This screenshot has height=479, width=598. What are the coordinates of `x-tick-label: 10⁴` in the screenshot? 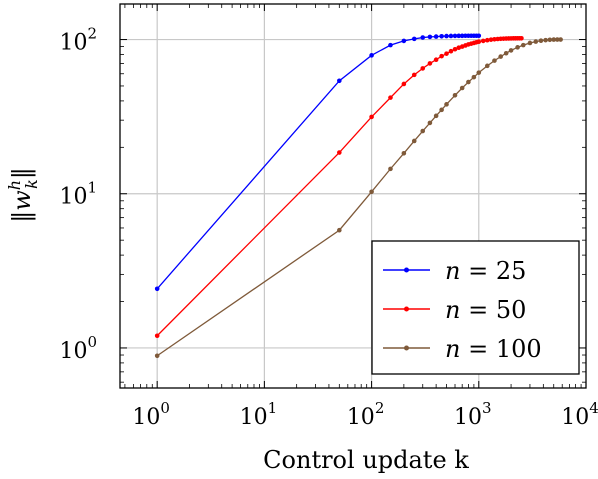 It's located at (579, 414).